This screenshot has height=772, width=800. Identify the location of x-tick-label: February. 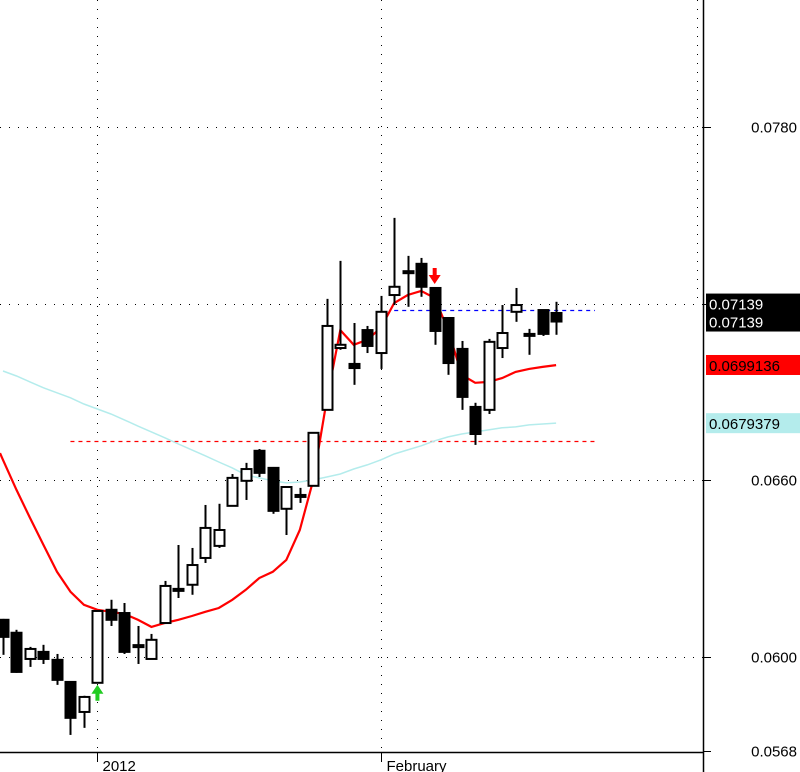
(417, 765).